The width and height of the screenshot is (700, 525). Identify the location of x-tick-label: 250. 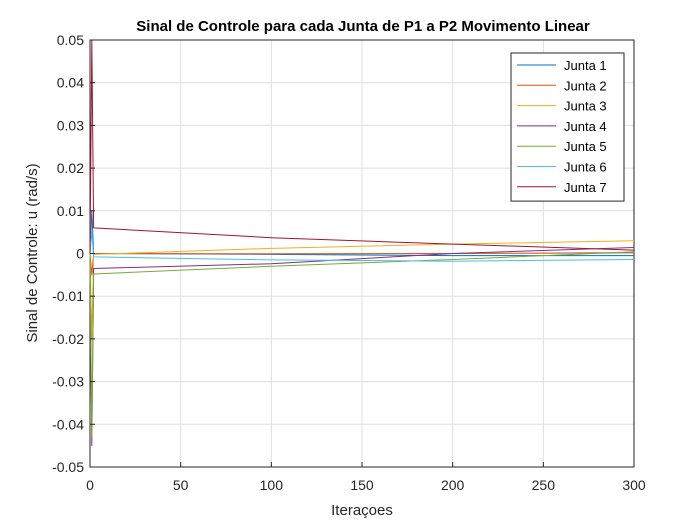
(544, 485).